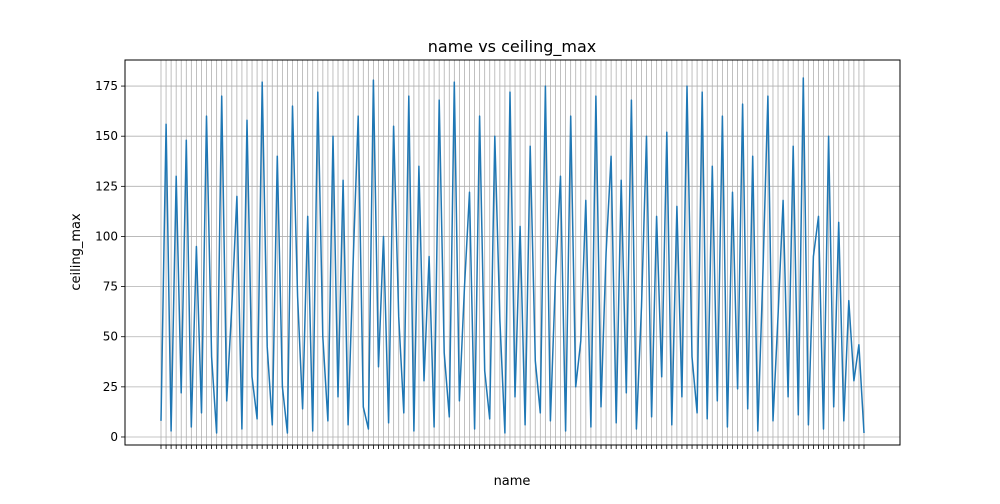 This screenshot has height=504, width=1000. I want to click on y-tick-label: 100, so click(106, 236).